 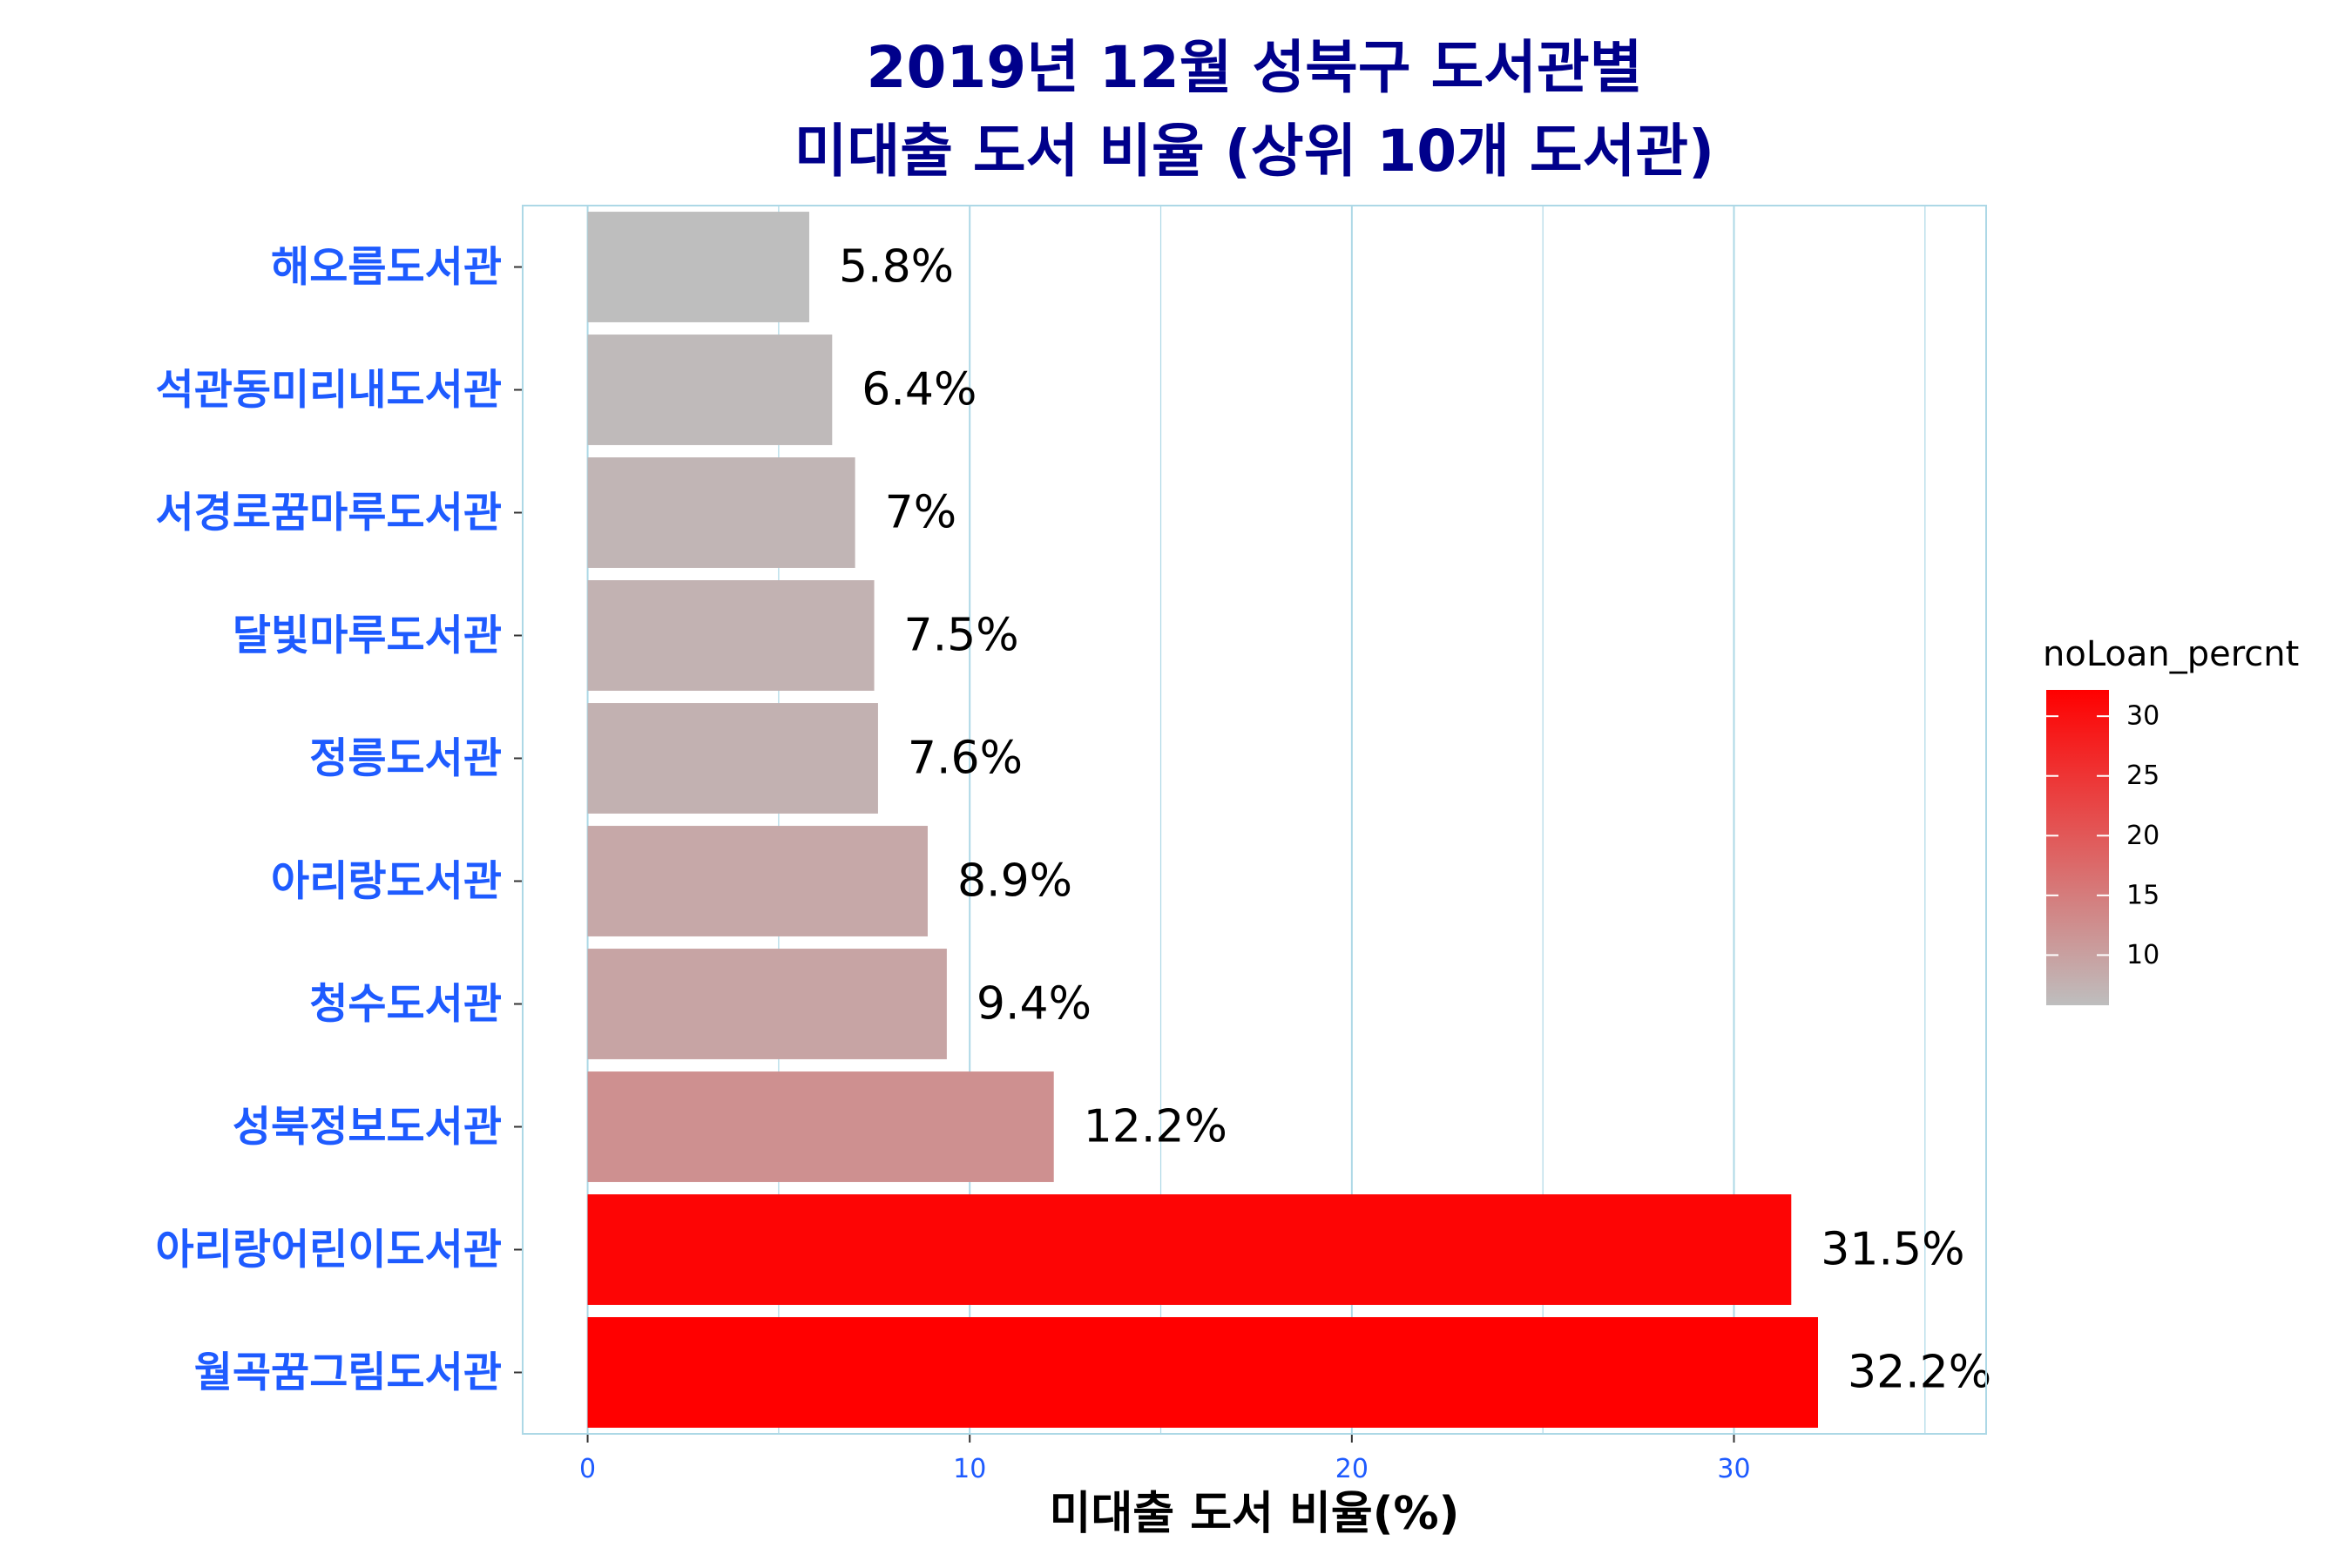 I want to click on chart-title: 2019년 12월 성북구 도서관별, so click(x=1255, y=67).